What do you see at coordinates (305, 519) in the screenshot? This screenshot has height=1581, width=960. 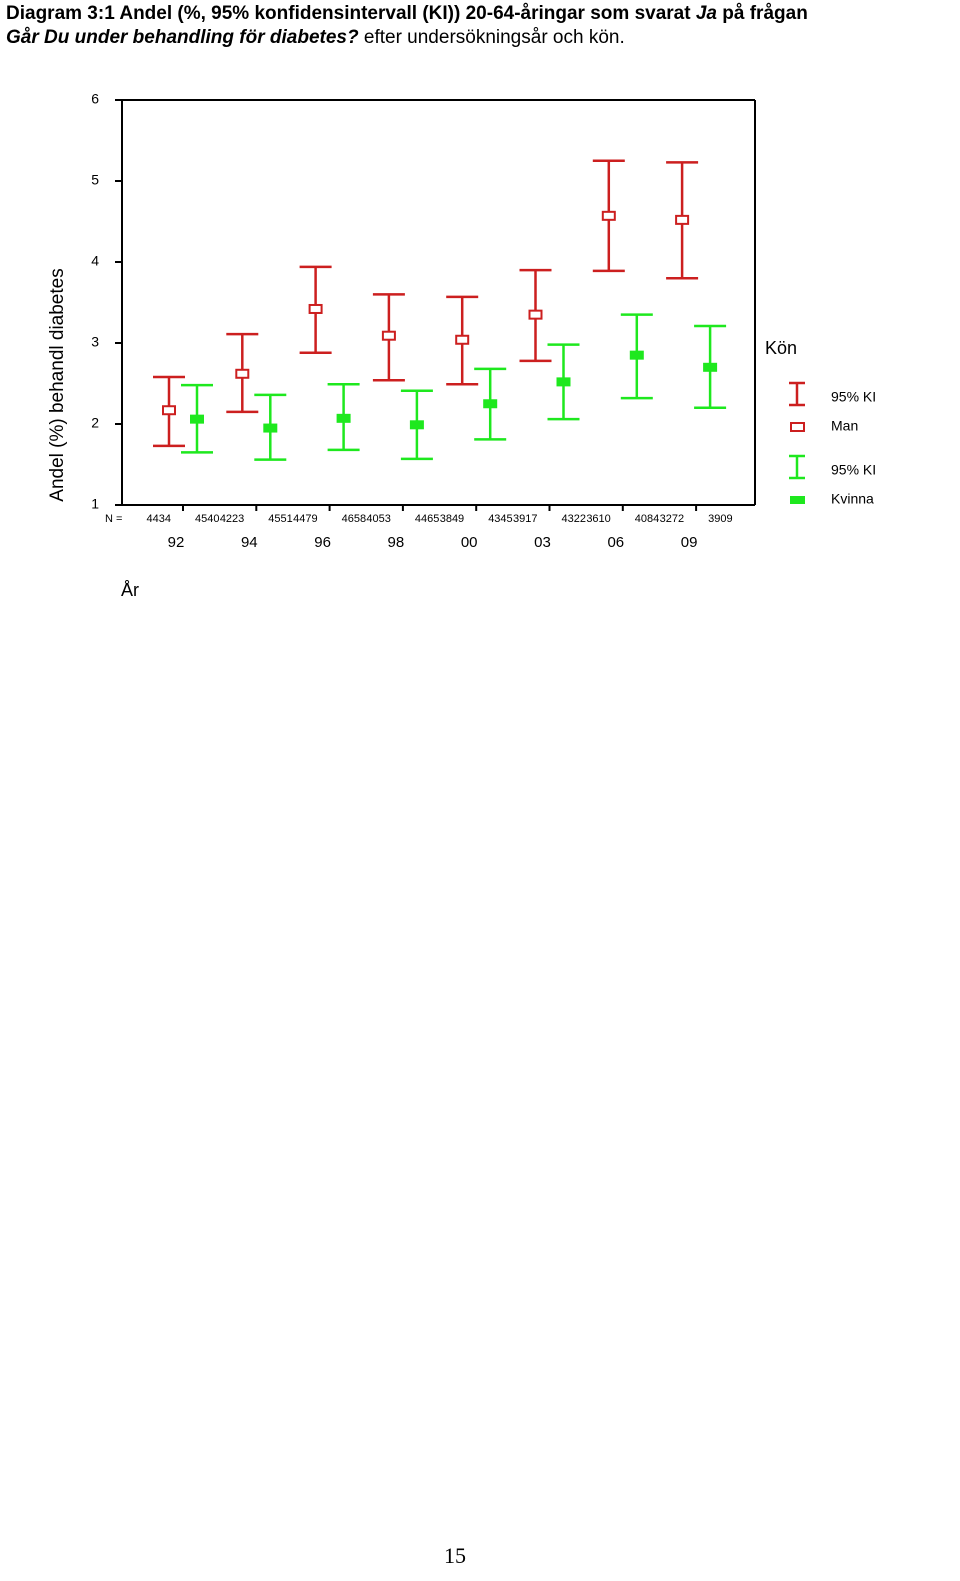 I see `n-count: 4479` at bounding box center [305, 519].